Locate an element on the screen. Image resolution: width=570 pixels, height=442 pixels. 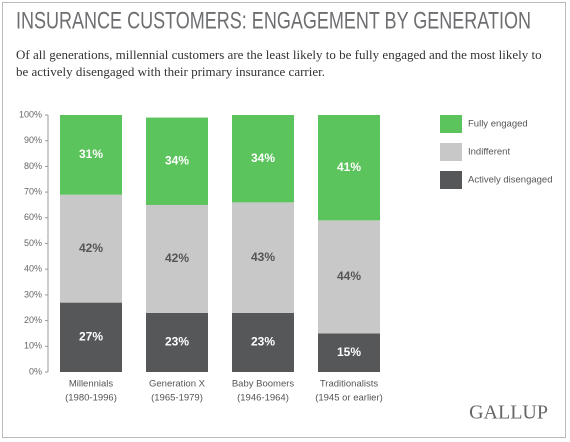
y-tick-label: 50% is located at coordinates (33, 243).